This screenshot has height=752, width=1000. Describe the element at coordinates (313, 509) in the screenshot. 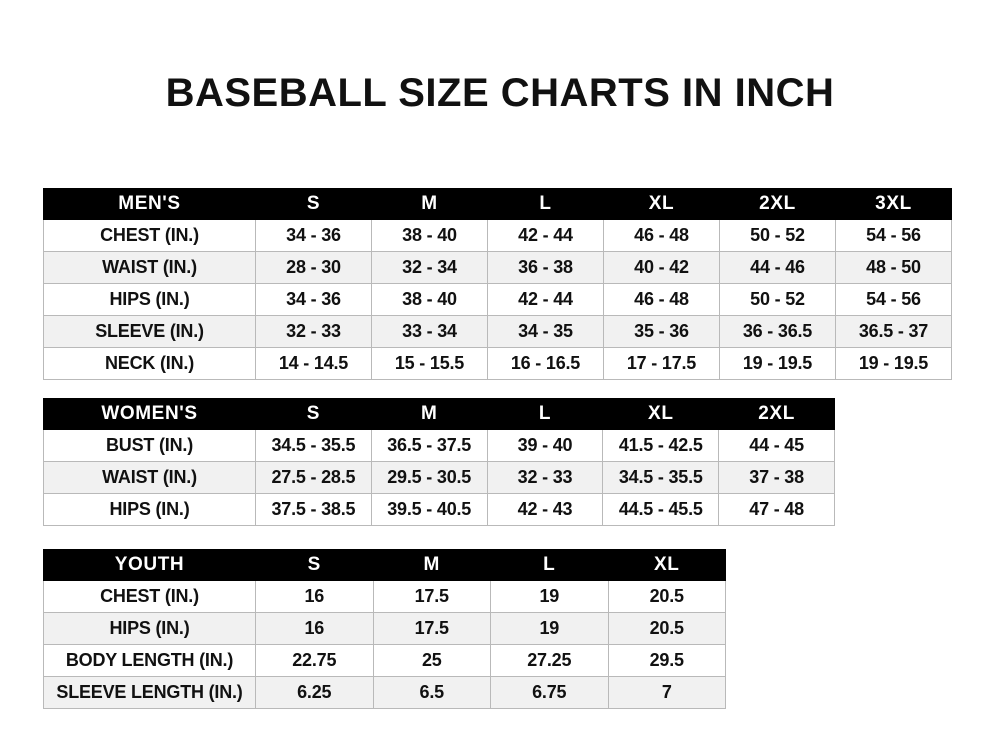

I see `cell-value: 37.5 - 38.5` at that location.